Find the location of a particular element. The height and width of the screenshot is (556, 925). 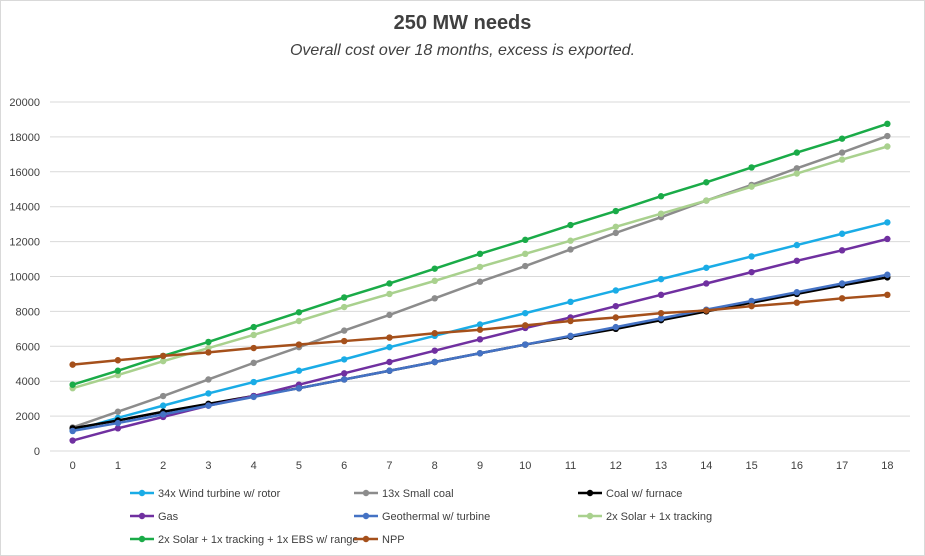

legend-item: 2x Solar + 1x tracking is located at coordinates (645, 517).